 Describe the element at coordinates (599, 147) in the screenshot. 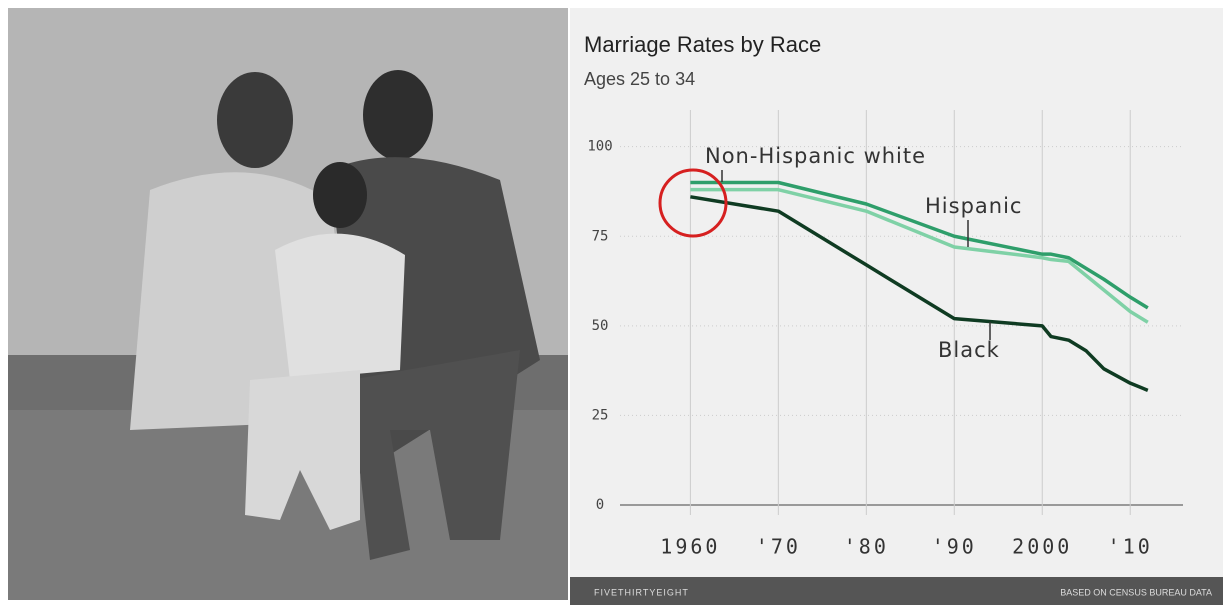

I see `y-tick-label: 100` at that location.